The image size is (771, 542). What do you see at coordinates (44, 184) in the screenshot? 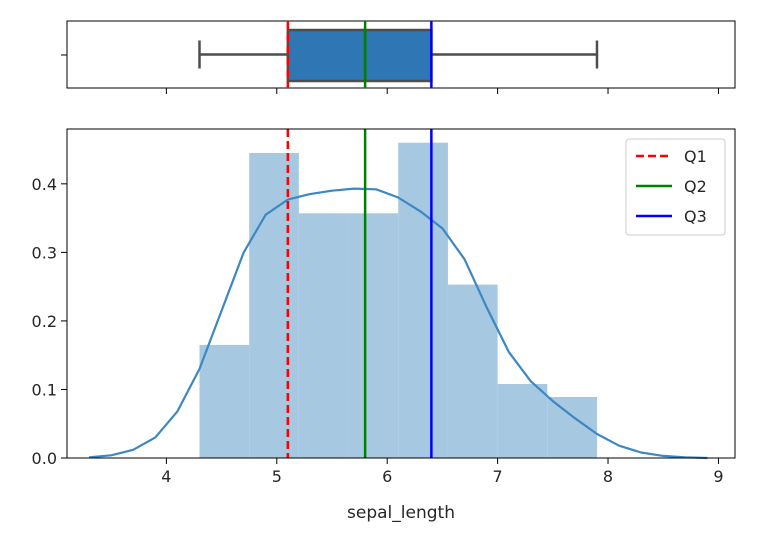
I see `y-tick-label: 0.4` at bounding box center [44, 184].